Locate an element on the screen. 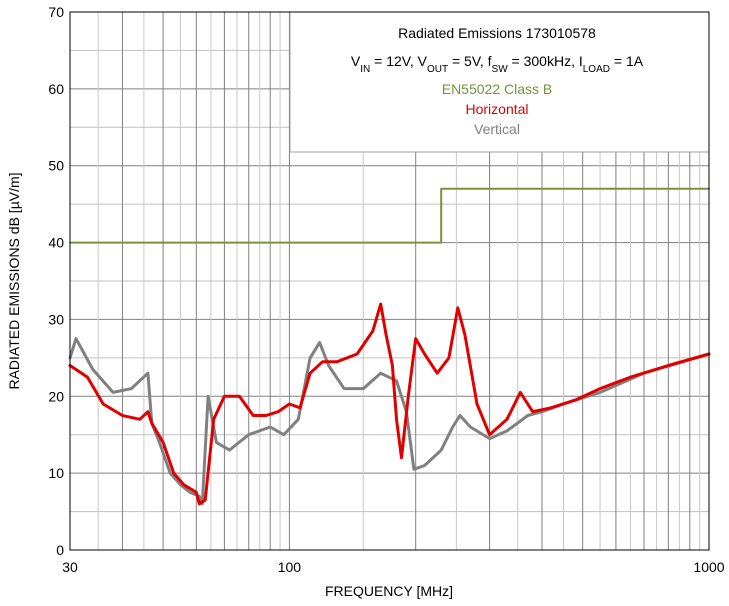 The width and height of the screenshot is (729, 606). y-axis-label: RADIATED EMISSIONS dB [µV/m] is located at coordinates (14, 280).